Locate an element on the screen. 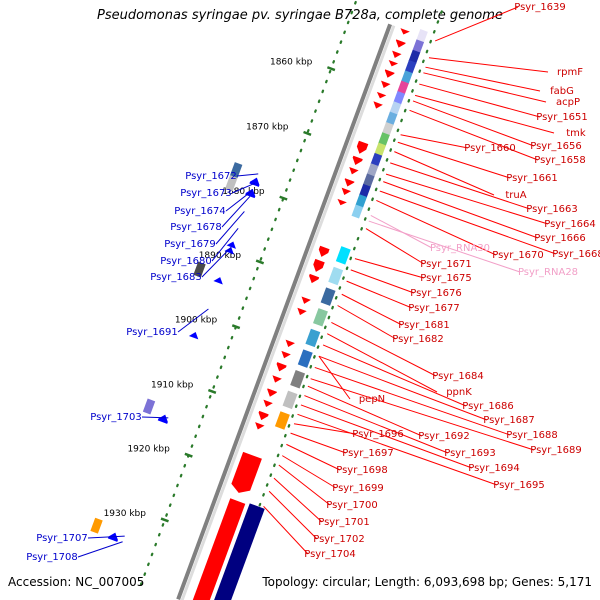 Image resolution: width=600 pixels, height=600 pixels. forward-gene-label: rpmF is located at coordinates (570, 72).